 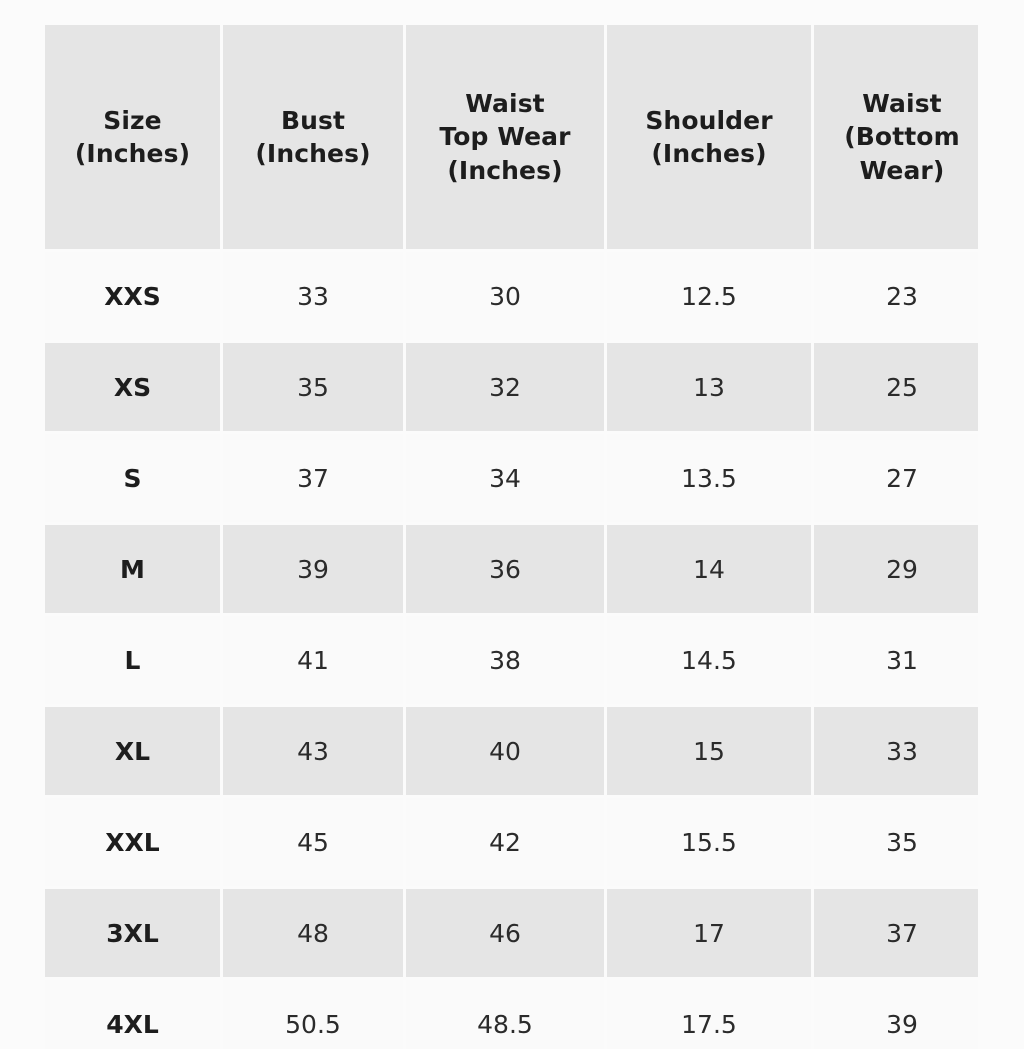 What do you see at coordinates (313, 120) in the screenshot?
I see `column-header-bust-line1: Bust` at bounding box center [313, 120].